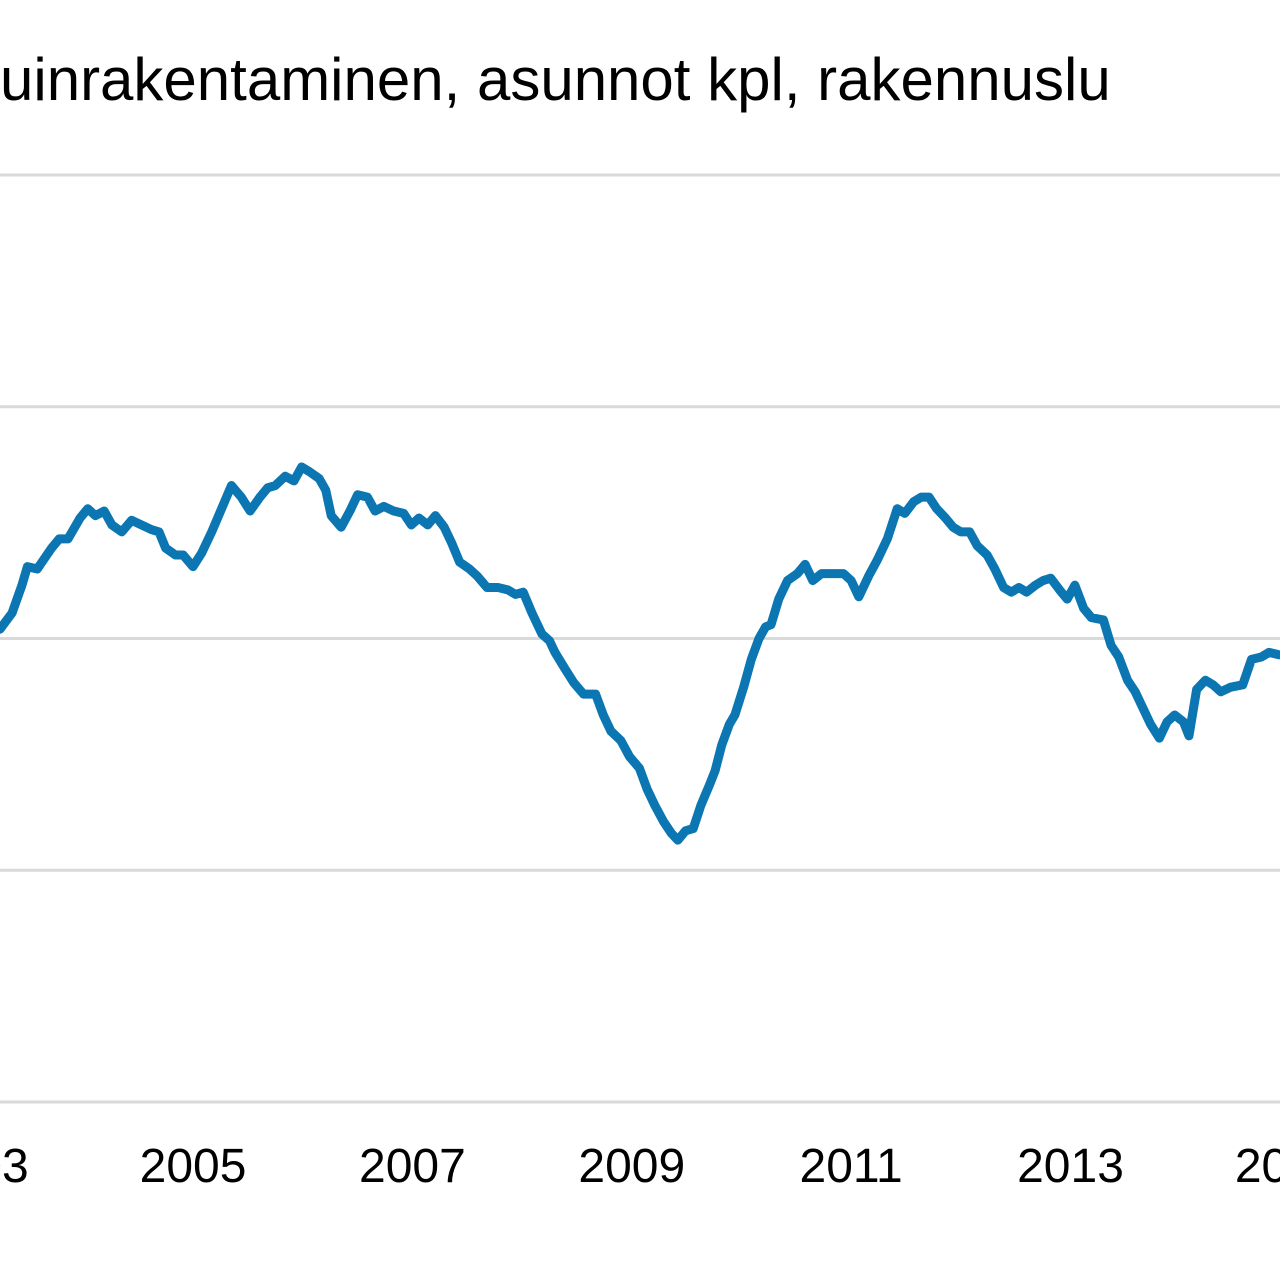  I want to click on x-tick-label: 03, so click(14, 1166).